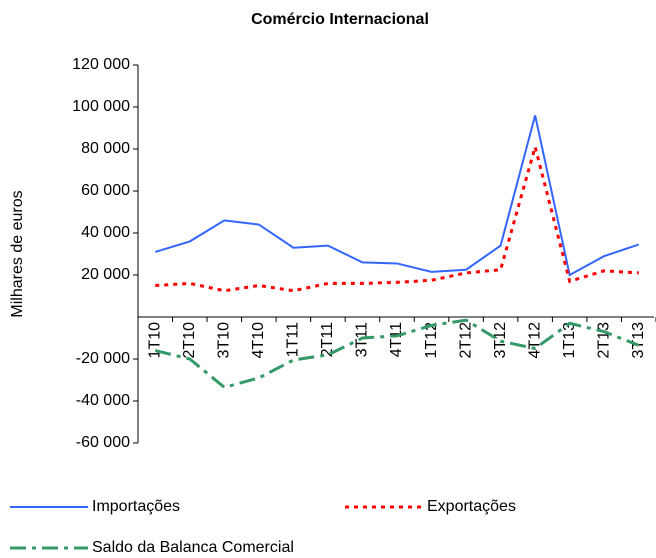 The width and height of the screenshot is (656, 558). Describe the element at coordinates (569, 340) in the screenshot. I see `x-tick-label: 1T13` at that location.